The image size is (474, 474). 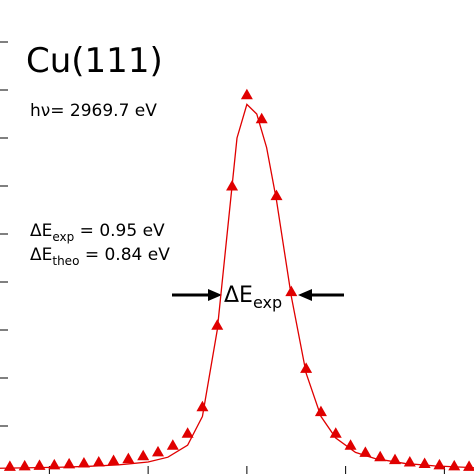 I want to click on annotation: ΔEexp = 0.95 eV, so click(x=97, y=232).